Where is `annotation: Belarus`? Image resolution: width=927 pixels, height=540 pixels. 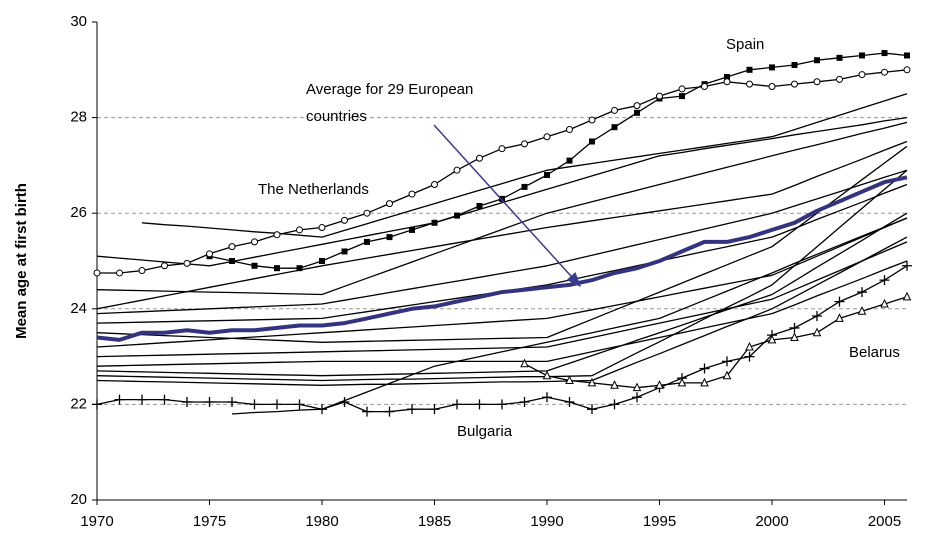
annotation: Belarus is located at coordinates (874, 352).